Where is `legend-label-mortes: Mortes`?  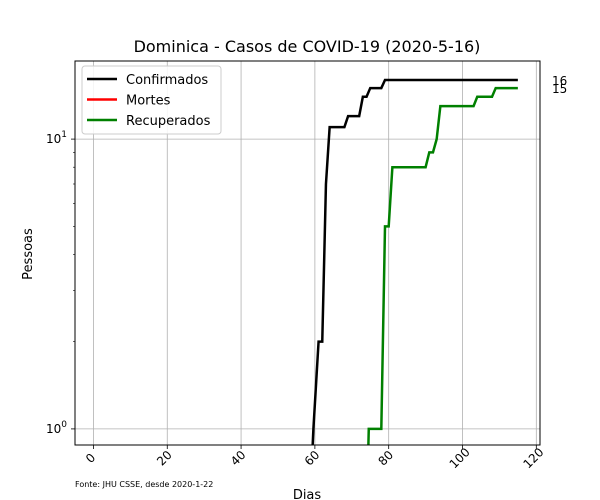 legend-label-mortes: Mortes is located at coordinates (148, 101).